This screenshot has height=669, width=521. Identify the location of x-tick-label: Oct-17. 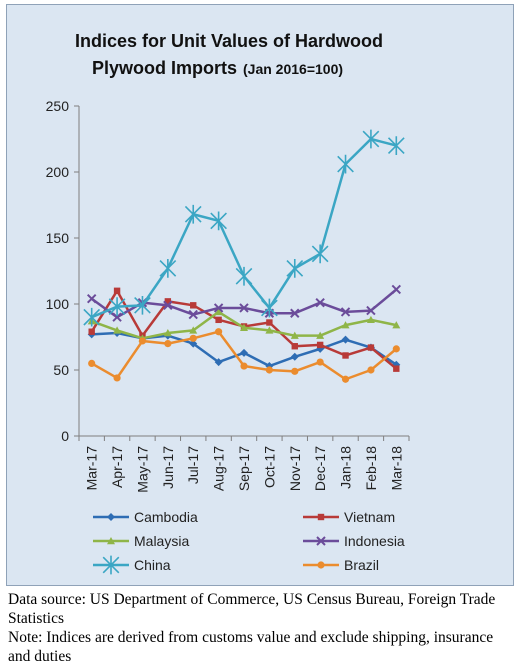
(269, 467).